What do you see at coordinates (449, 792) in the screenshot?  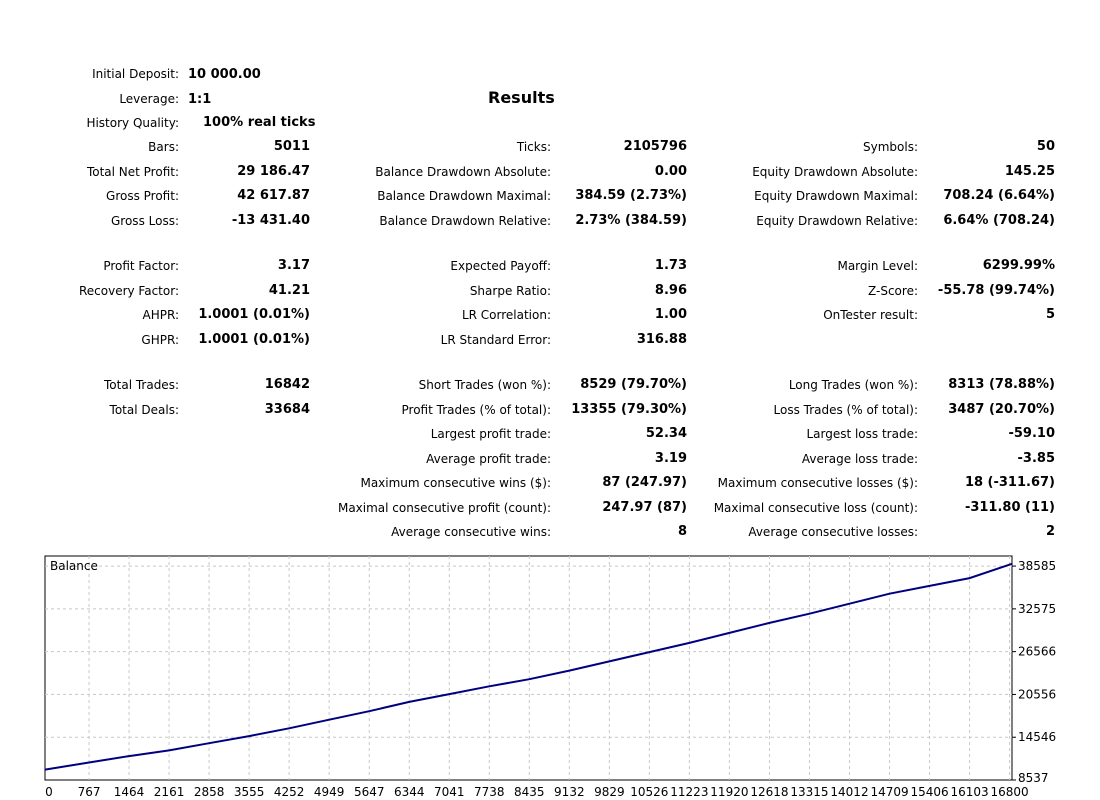 I see `x-tick-label: 7041` at bounding box center [449, 792].